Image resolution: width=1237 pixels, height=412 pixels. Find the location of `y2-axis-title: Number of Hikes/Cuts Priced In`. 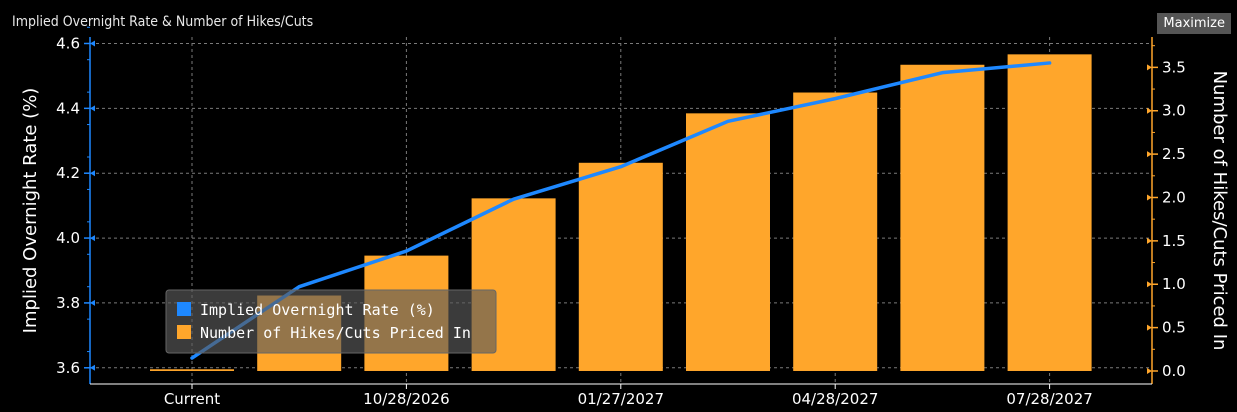

y2-axis-title: Number of Hikes/Cuts Priced In is located at coordinates (1219, 211).